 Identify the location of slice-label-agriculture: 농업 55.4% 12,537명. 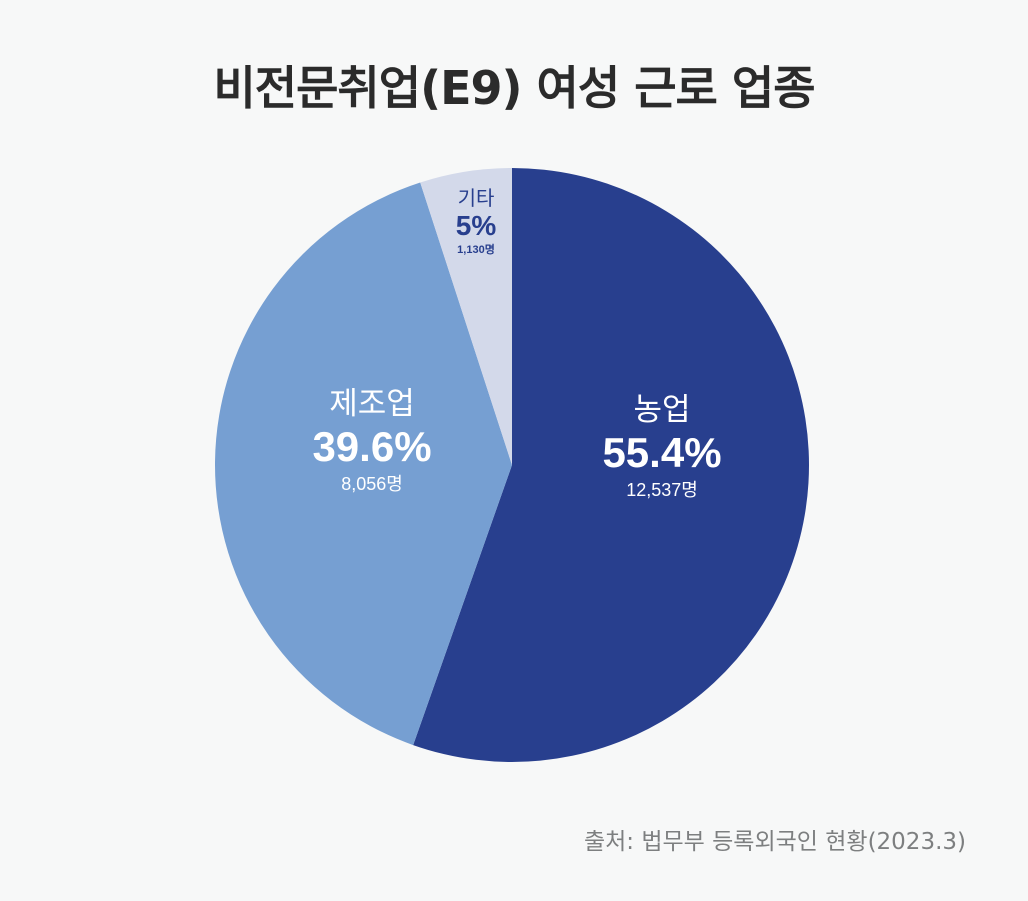
(661, 447).